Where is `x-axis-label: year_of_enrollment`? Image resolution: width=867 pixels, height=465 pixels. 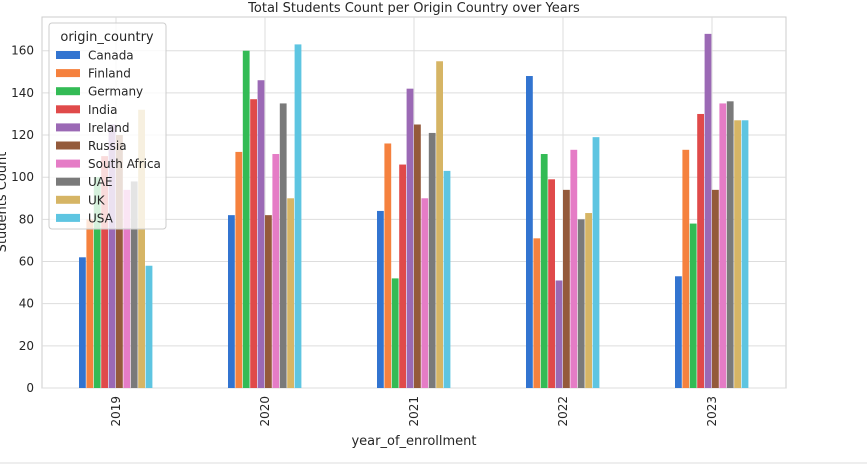 x-axis-label: year_of_enrollment is located at coordinates (413, 441).